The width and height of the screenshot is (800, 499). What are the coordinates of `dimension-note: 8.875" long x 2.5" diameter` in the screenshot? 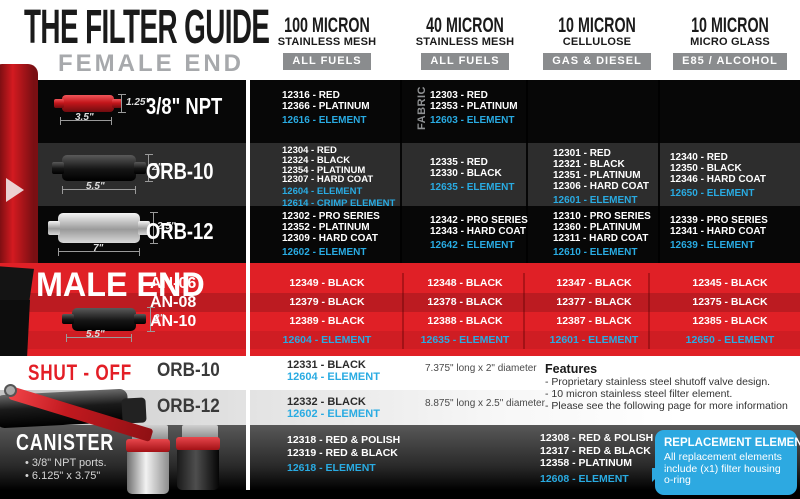 It's located at (485, 403).